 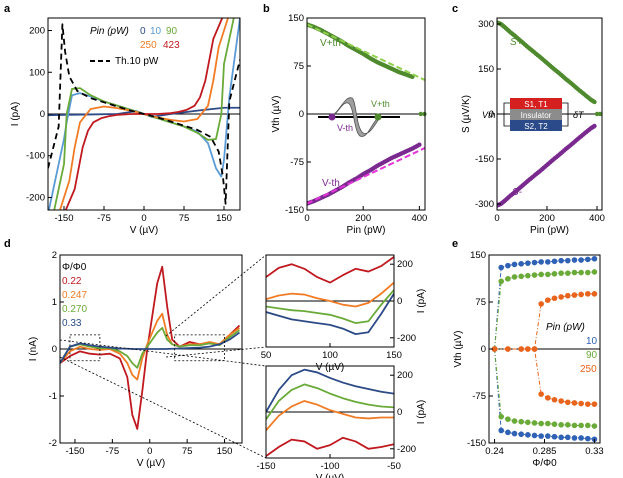 What do you see at coordinates (536, 125) in the screenshot?
I see `inset-c-s2` at bounding box center [536, 125].